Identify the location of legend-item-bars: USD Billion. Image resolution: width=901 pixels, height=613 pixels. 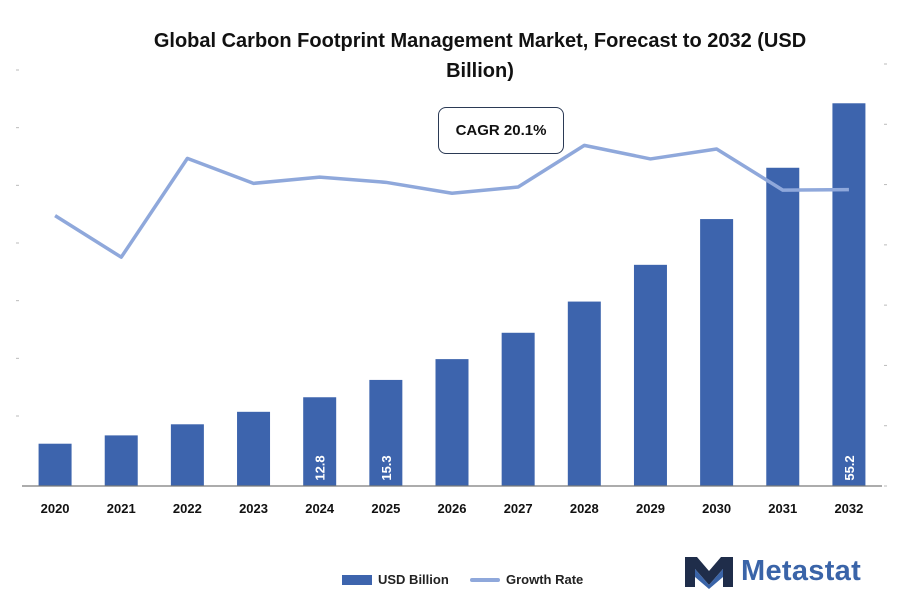
(395, 579).